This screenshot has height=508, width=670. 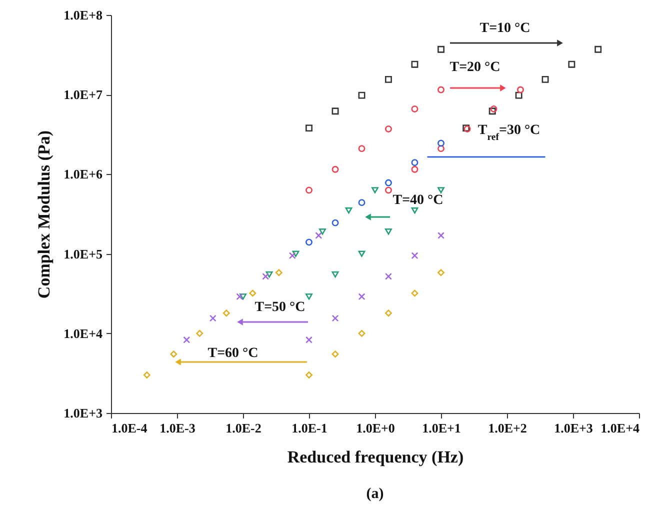 What do you see at coordinates (375, 457) in the screenshot?
I see `x-axis-title: Reduced frequency (Hz)` at bounding box center [375, 457].